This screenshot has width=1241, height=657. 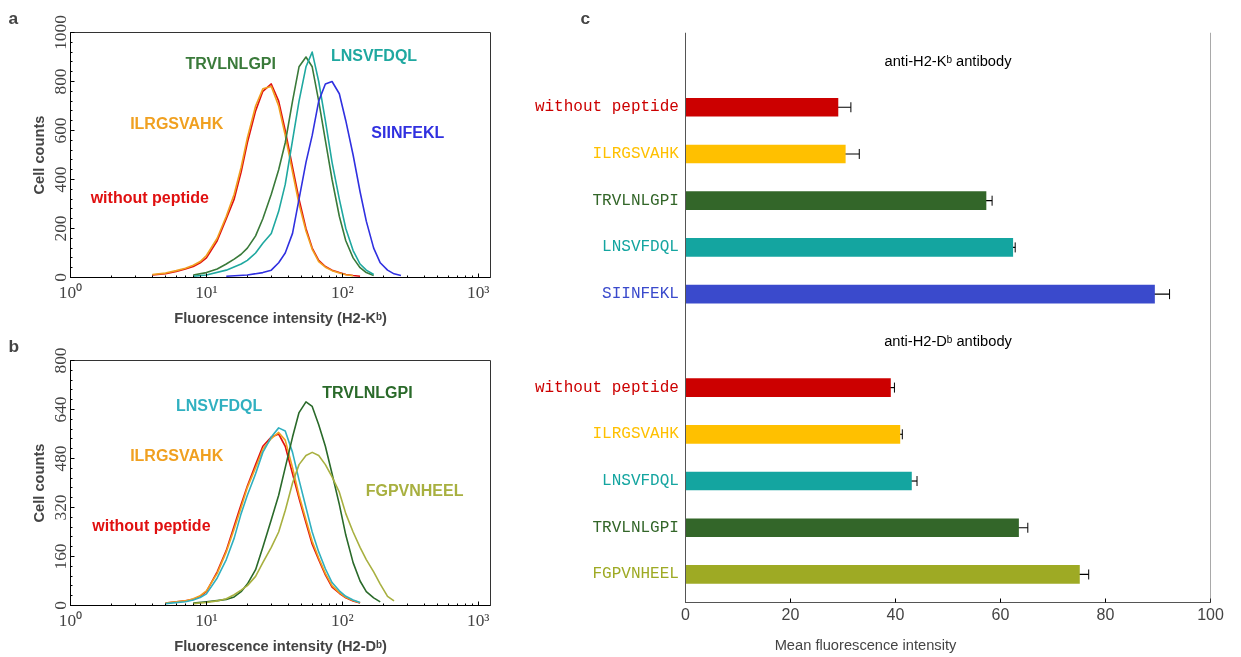 I want to click on y-tick-label: 400, so click(x=60, y=179).